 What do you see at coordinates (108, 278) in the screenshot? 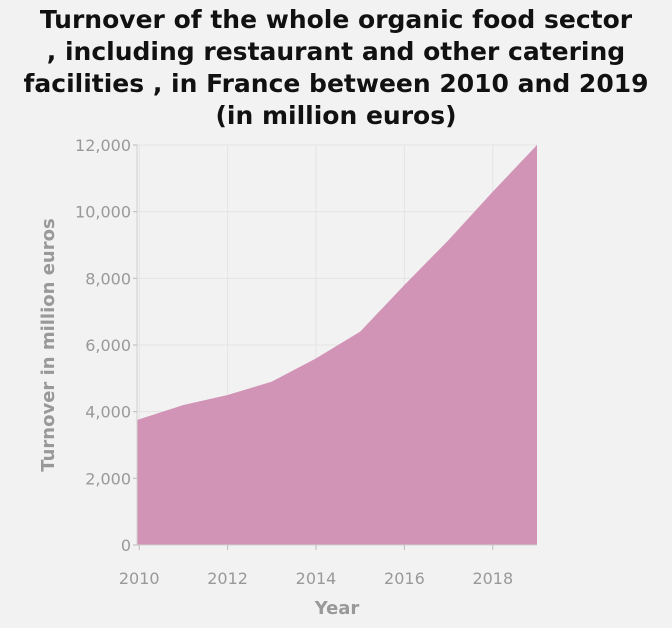
I see `y-tick-label: 8,000` at bounding box center [108, 278].